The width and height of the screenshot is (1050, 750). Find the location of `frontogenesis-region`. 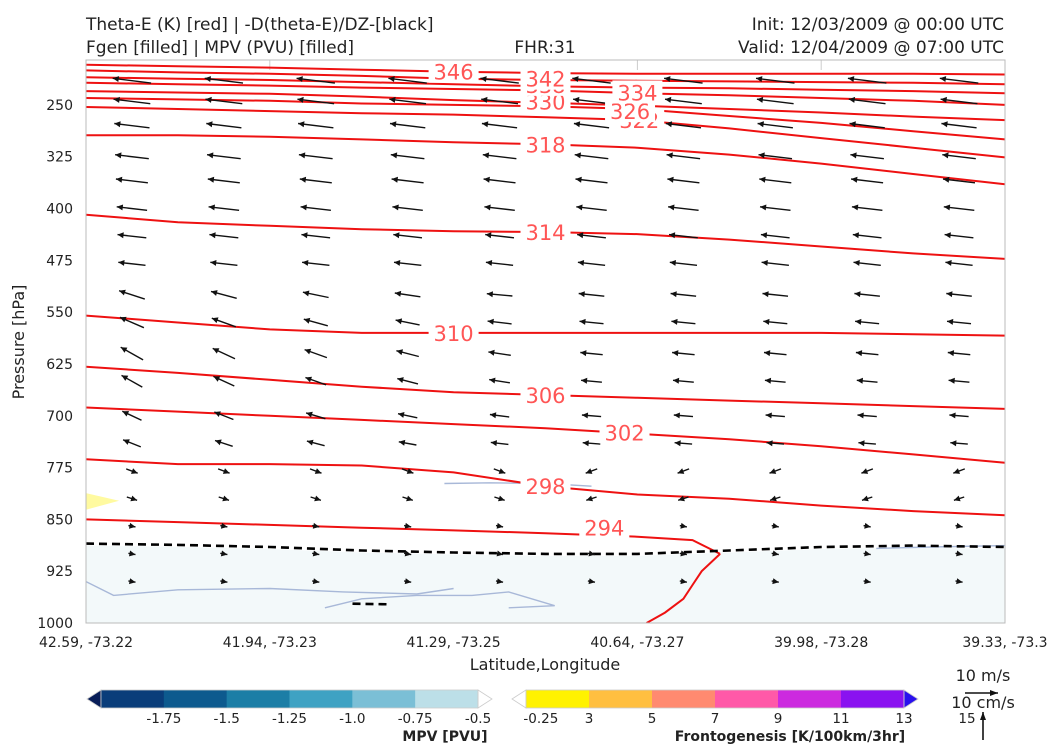

frontogenesis-region is located at coordinates (103, 501).